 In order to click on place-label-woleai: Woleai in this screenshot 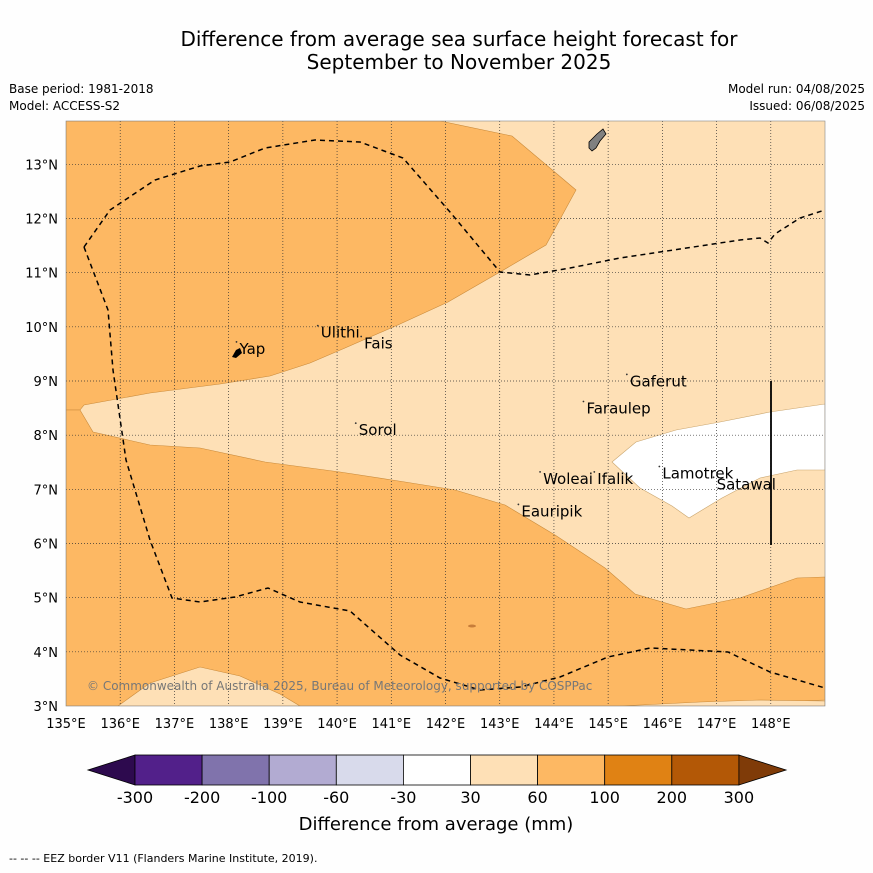, I will do `click(568, 479)`.